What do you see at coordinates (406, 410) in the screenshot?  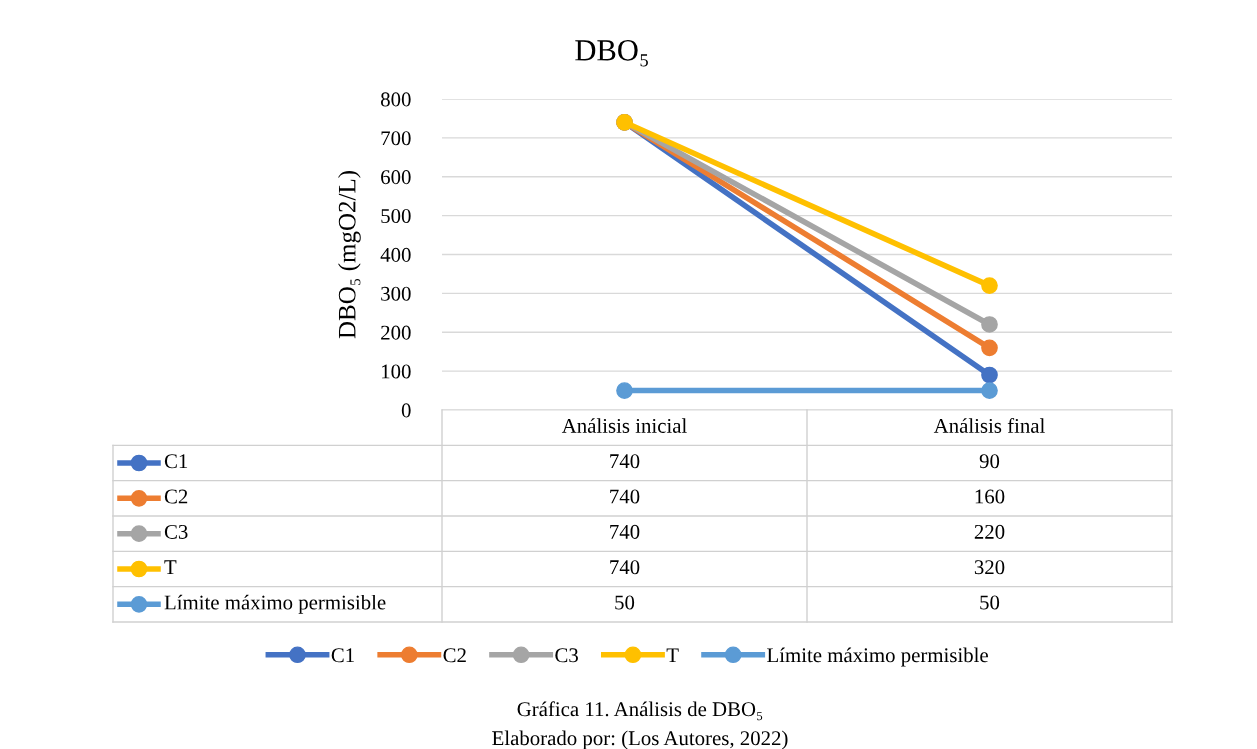 I see `y-tick-label: 0` at bounding box center [406, 410].